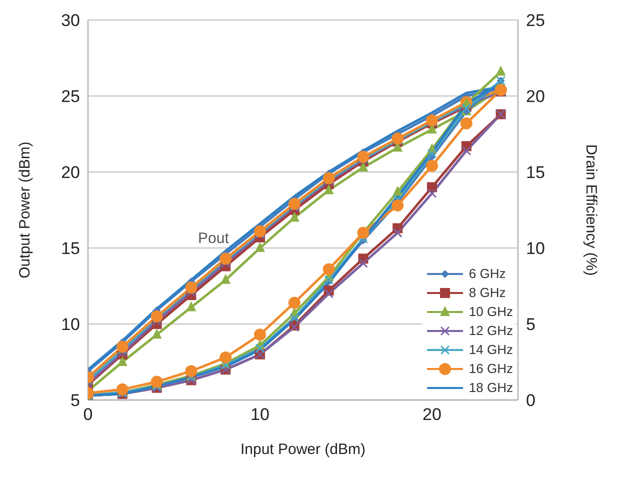 Image resolution: width=620 pixels, height=493 pixels. I want to click on y-tick-label: 15, so click(70, 248).